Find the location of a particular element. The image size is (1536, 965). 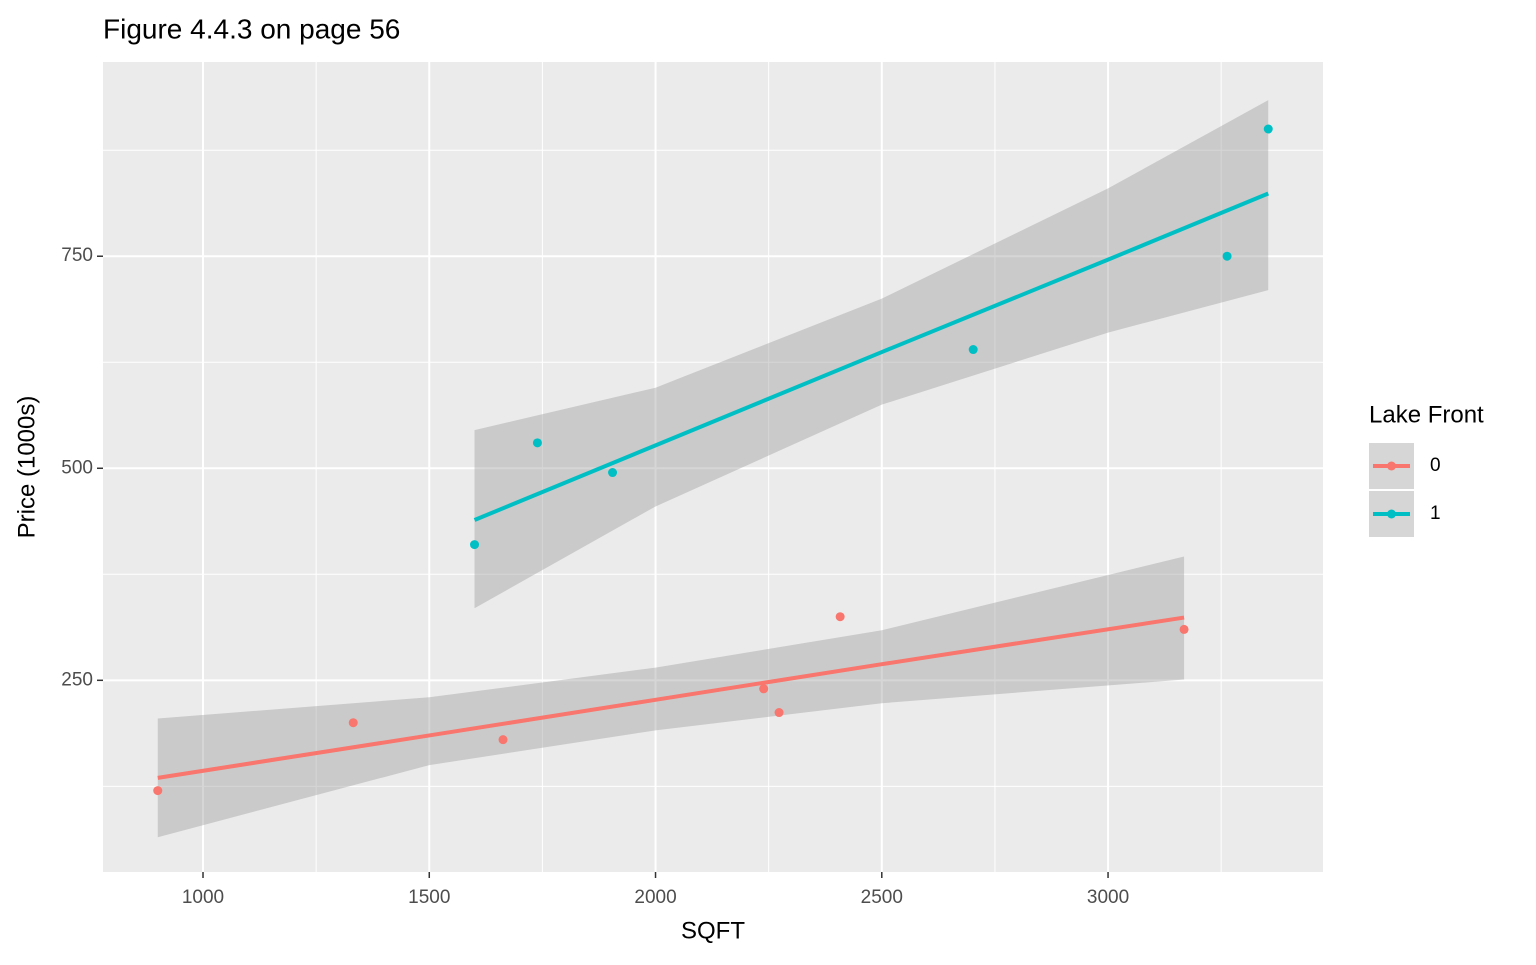

y-tick-label: 500 is located at coordinates (77, 467).